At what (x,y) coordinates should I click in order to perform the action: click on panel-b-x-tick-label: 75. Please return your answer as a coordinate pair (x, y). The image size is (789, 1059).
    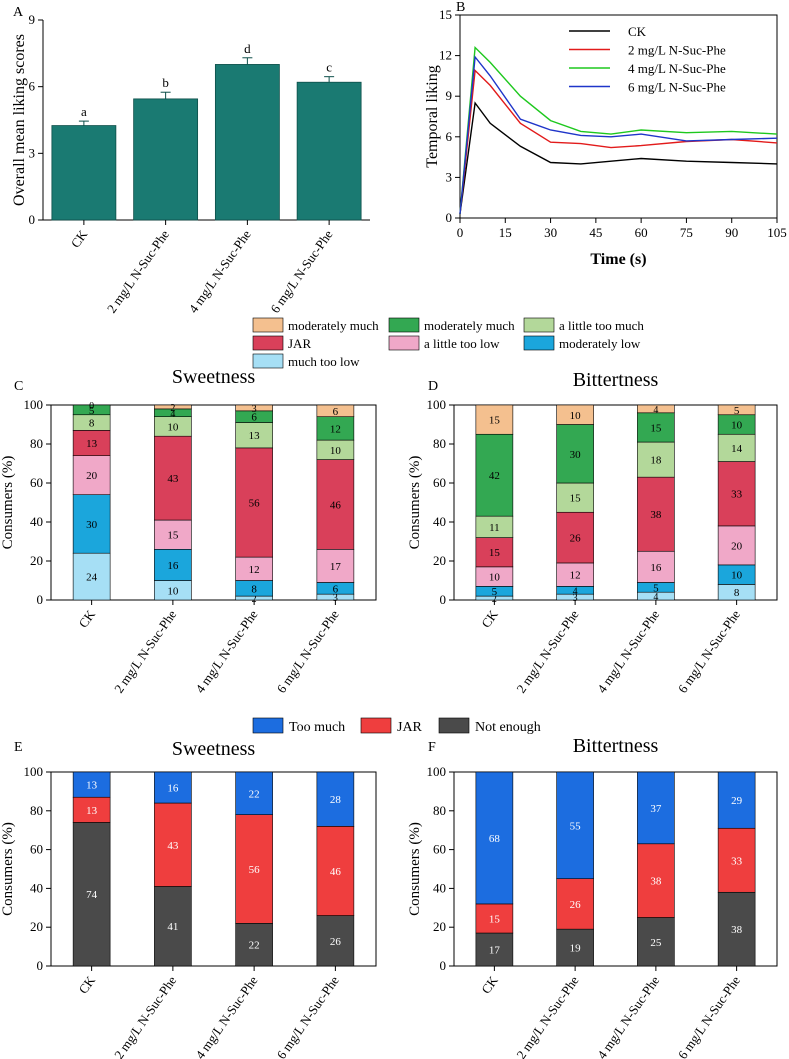
    Looking at the image, I should click on (686, 232).